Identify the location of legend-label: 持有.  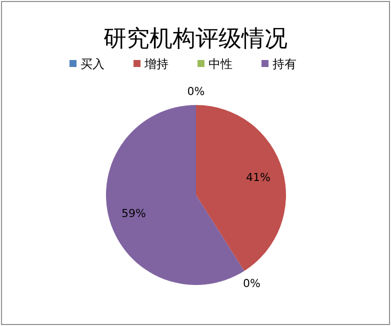
(284, 64).